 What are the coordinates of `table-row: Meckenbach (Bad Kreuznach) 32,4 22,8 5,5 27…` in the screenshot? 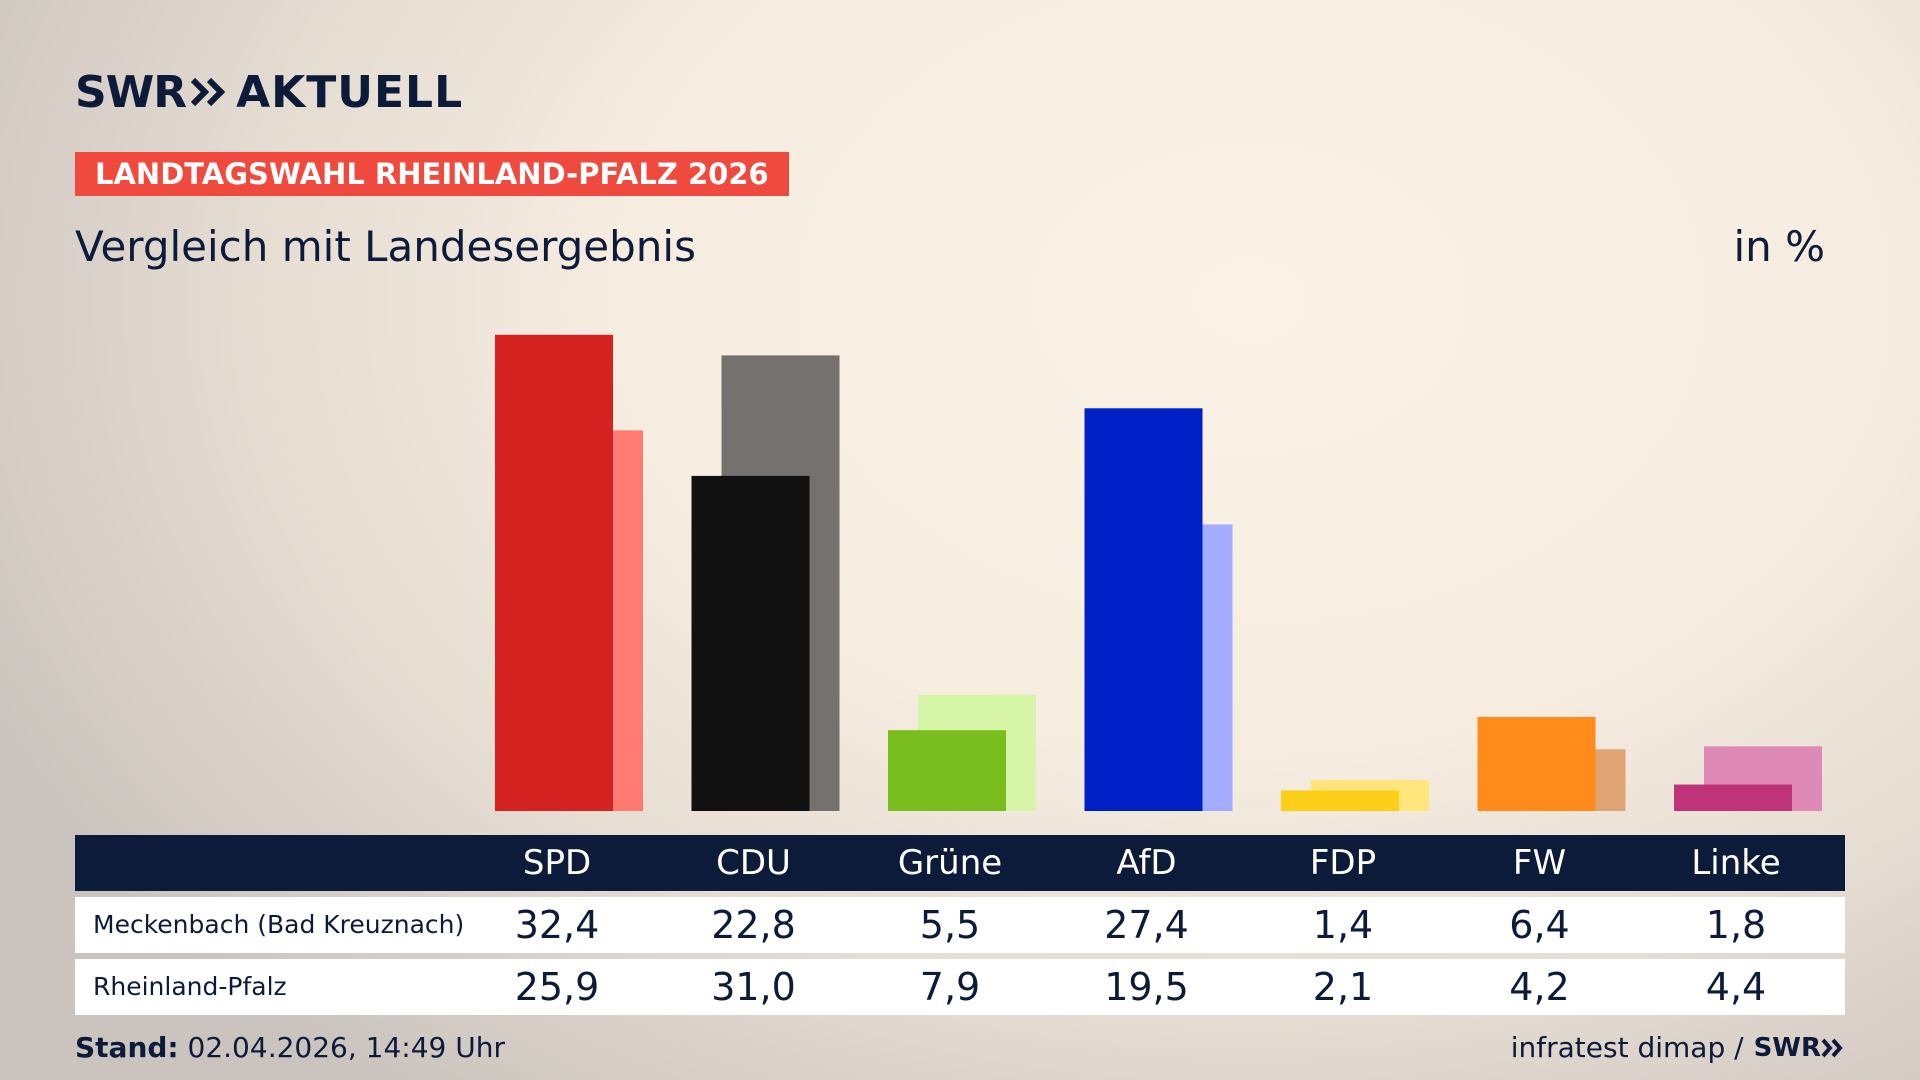 It's located at (960, 925).